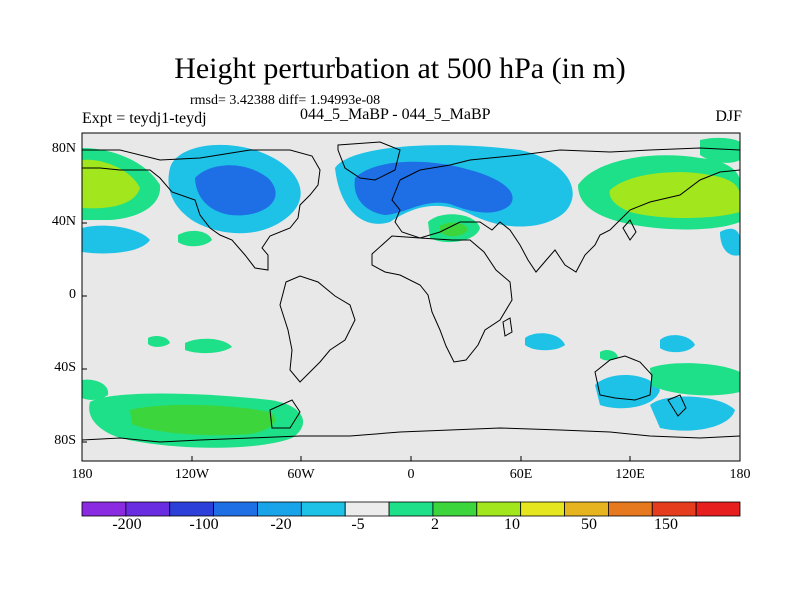 The width and height of the screenshot is (800, 600). Describe the element at coordinates (433, 188) in the screenshot. I see `contour-neg-atlantic-core` at that location.